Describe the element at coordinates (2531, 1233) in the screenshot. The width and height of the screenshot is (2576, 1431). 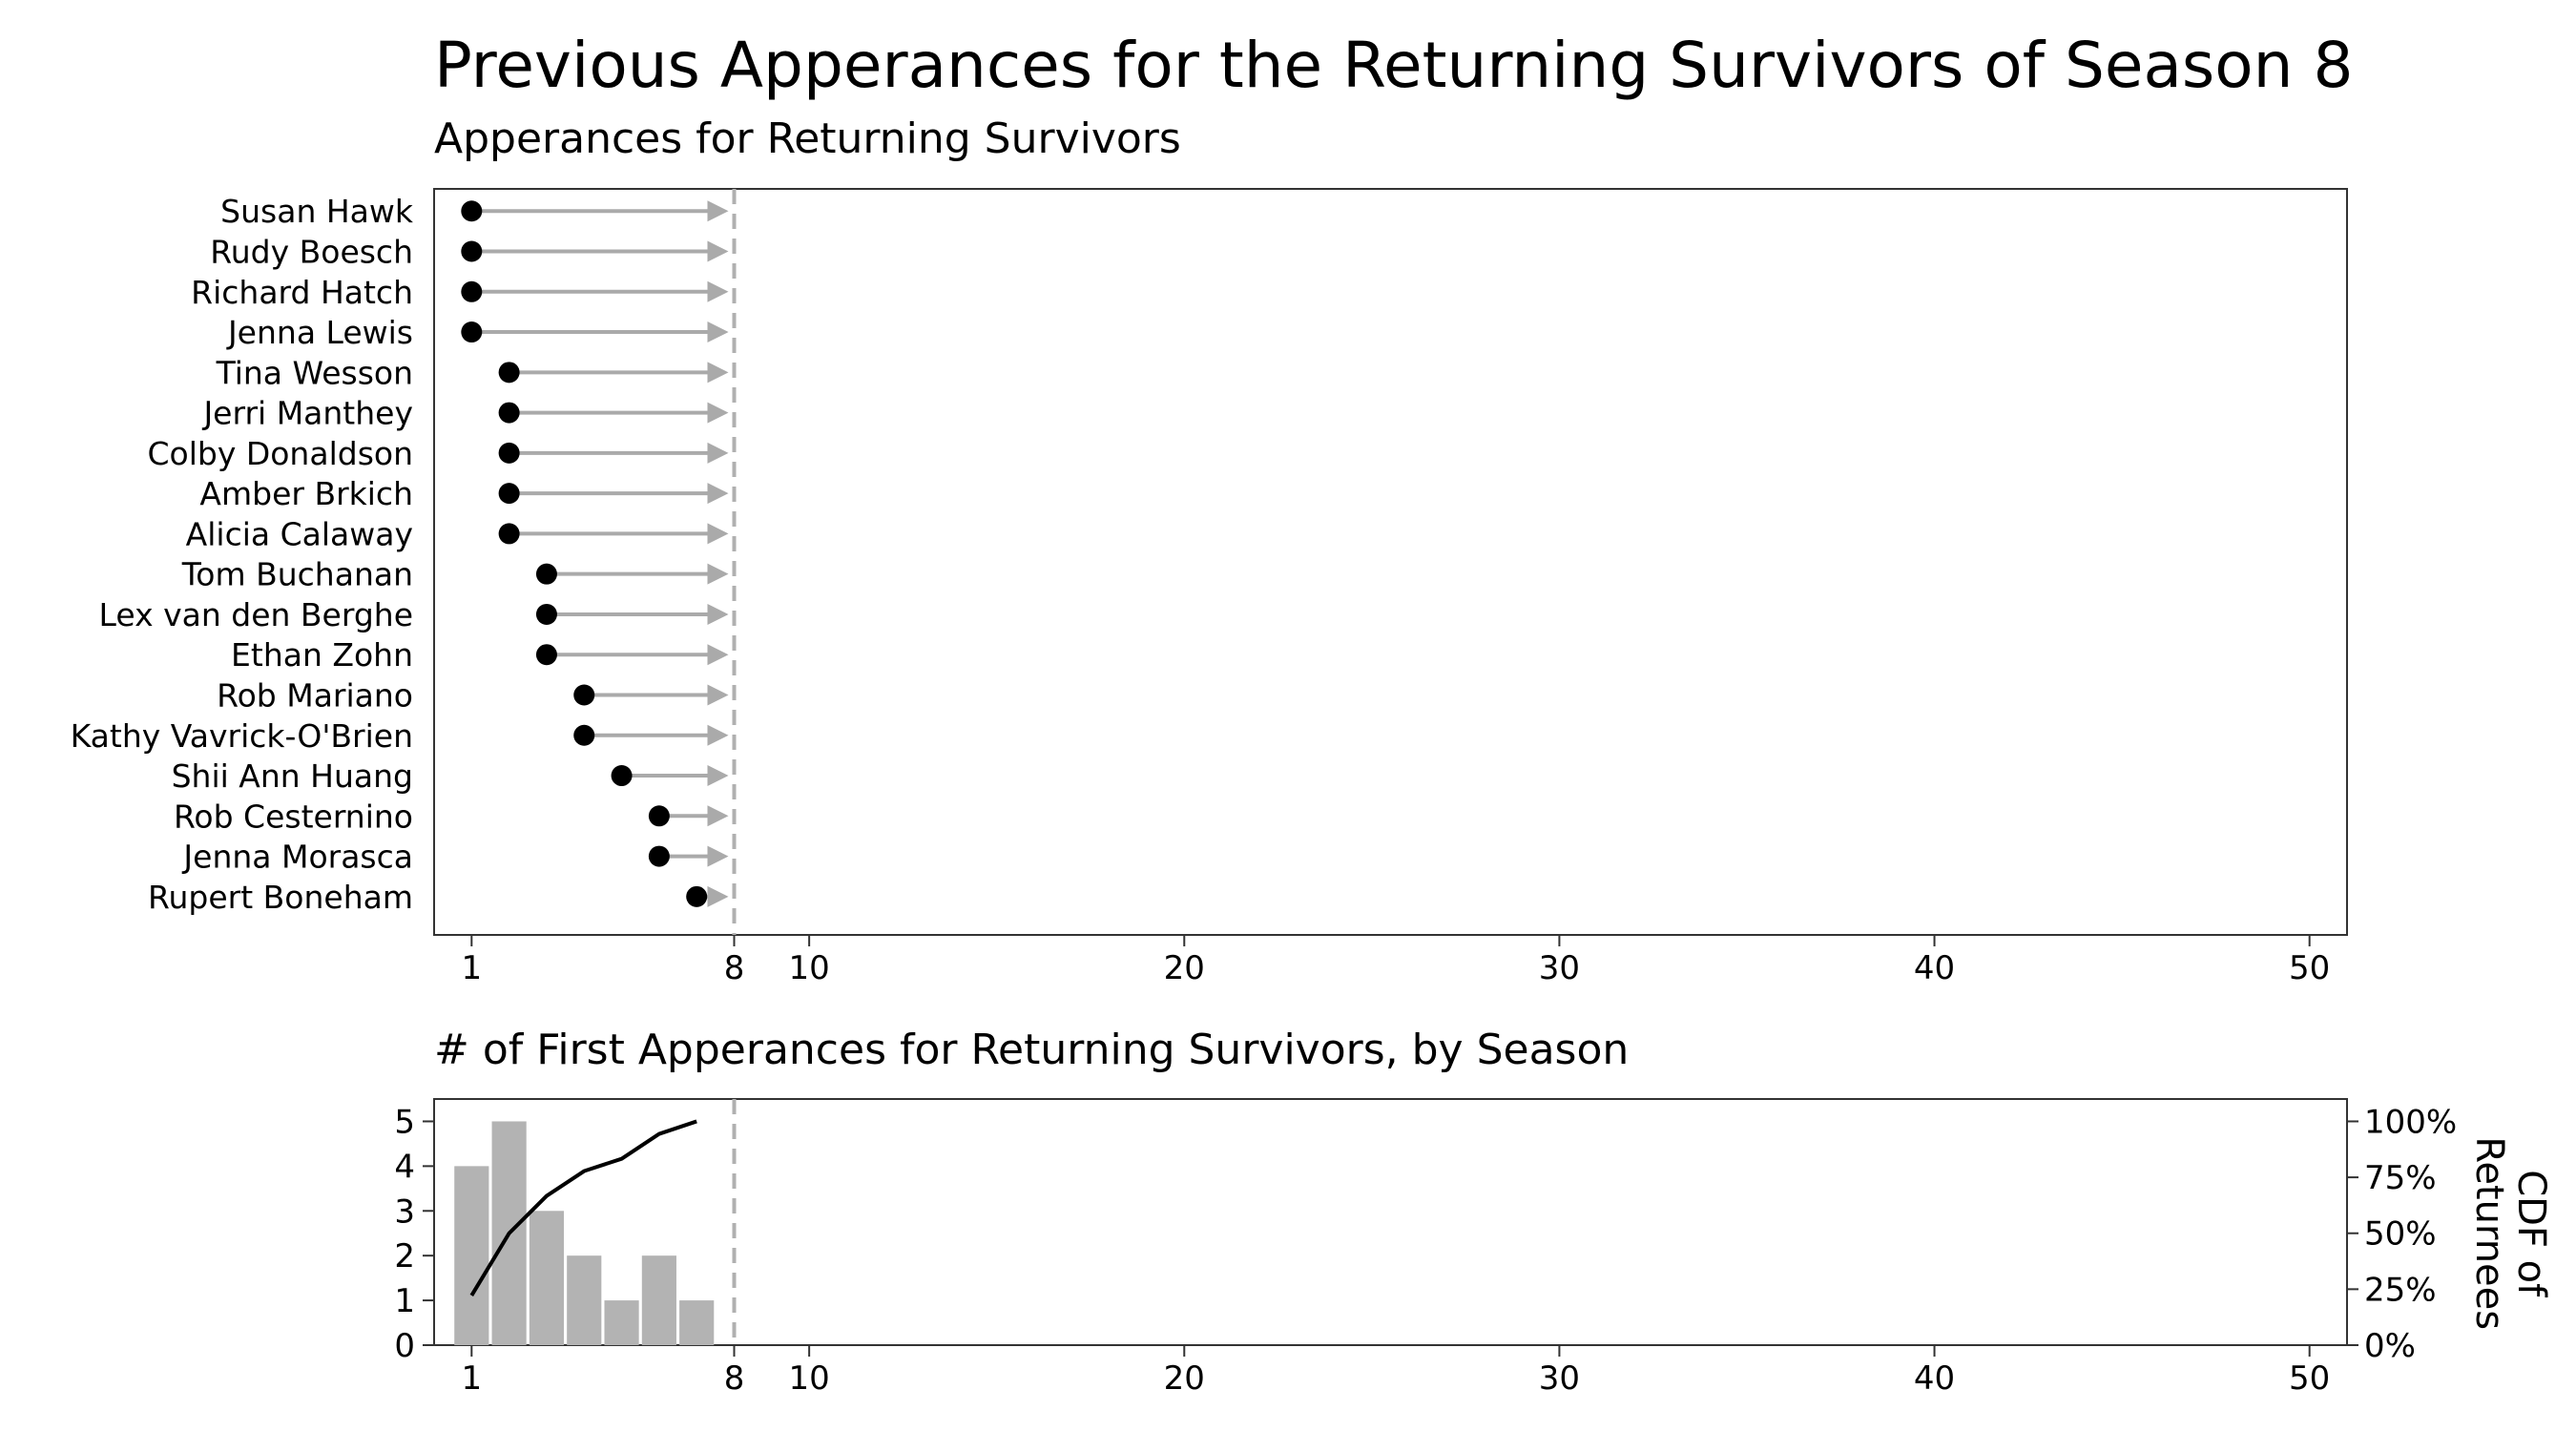
I see `cdf-axis-label-line1: CDF of` at that location.